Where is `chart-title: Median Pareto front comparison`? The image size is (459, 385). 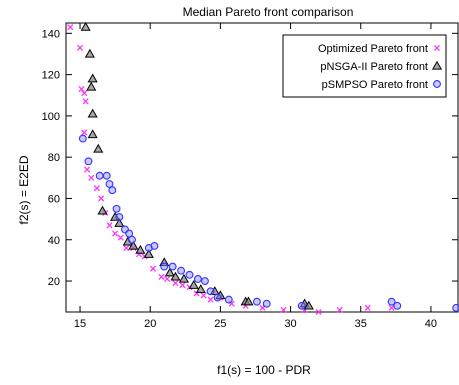
chart-title: Median Pareto front comparison is located at coordinates (268, 12).